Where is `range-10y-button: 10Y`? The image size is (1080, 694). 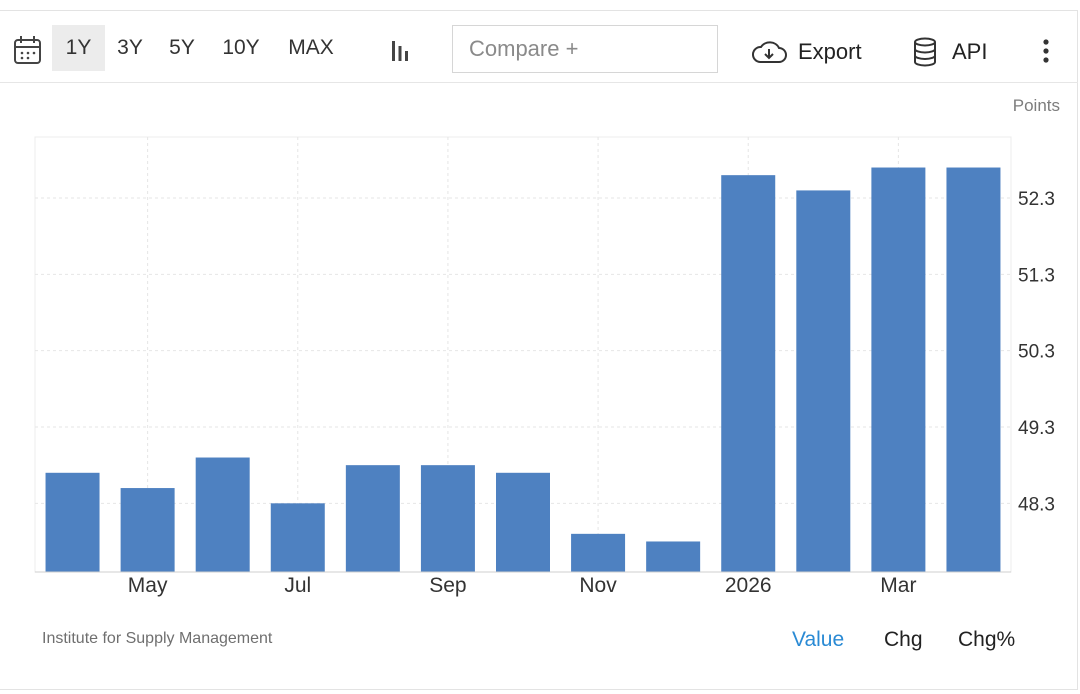 range-10y-button: 10Y is located at coordinates (241, 47).